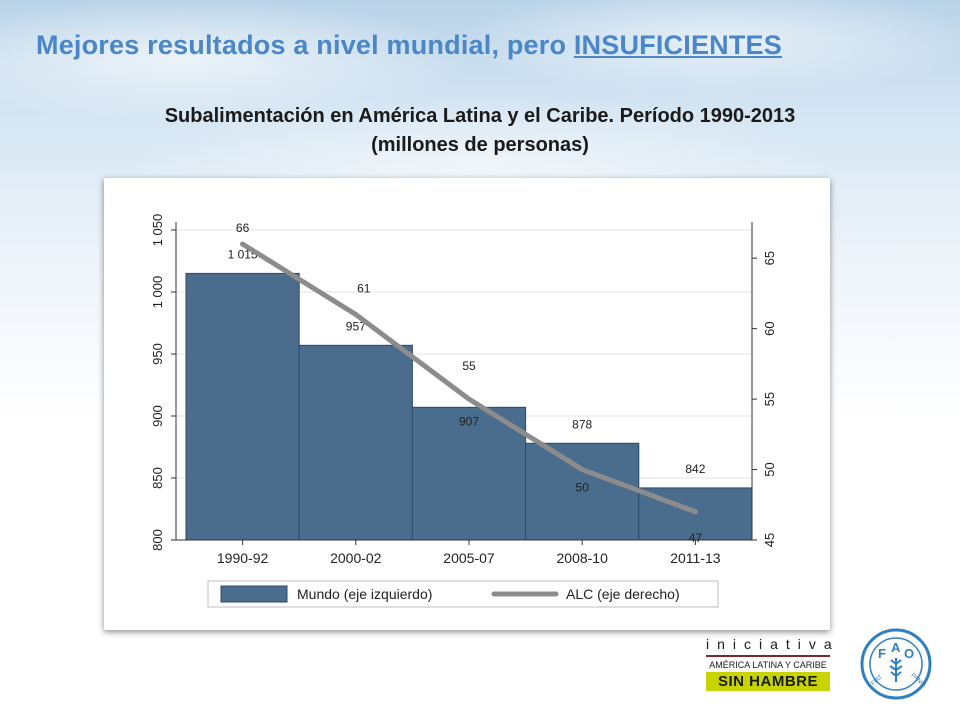 The image size is (960, 720). Describe the element at coordinates (469, 366) in the screenshot. I see `line-value-label: 55` at that location.